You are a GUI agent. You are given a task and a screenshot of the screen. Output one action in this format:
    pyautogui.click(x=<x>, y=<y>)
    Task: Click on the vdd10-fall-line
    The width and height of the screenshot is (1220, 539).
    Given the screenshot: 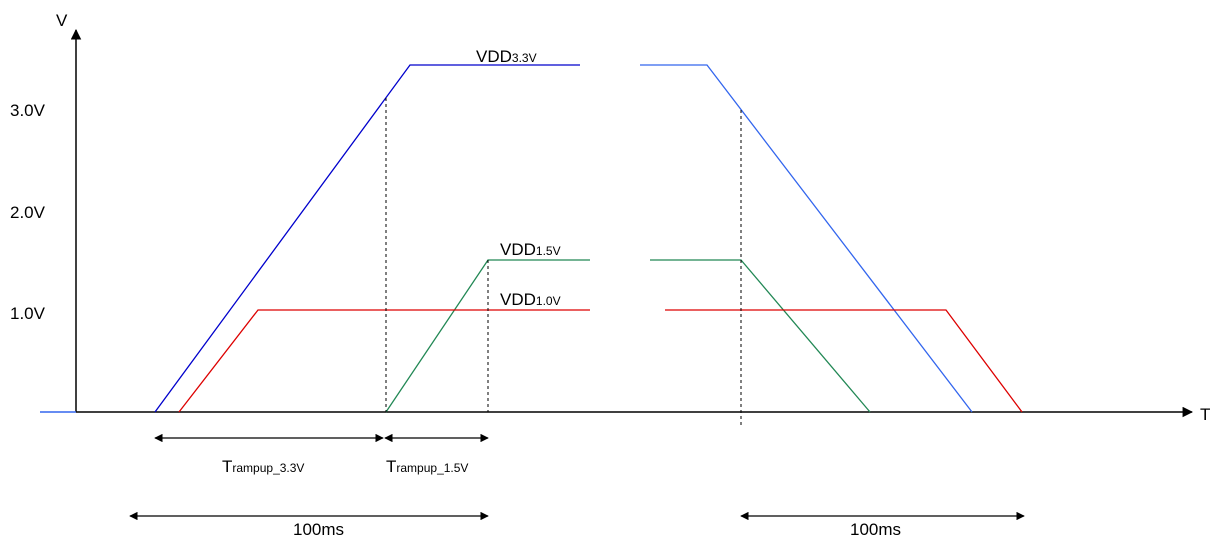 What is the action you would take?
    pyautogui.click(x=844, y=361)
    